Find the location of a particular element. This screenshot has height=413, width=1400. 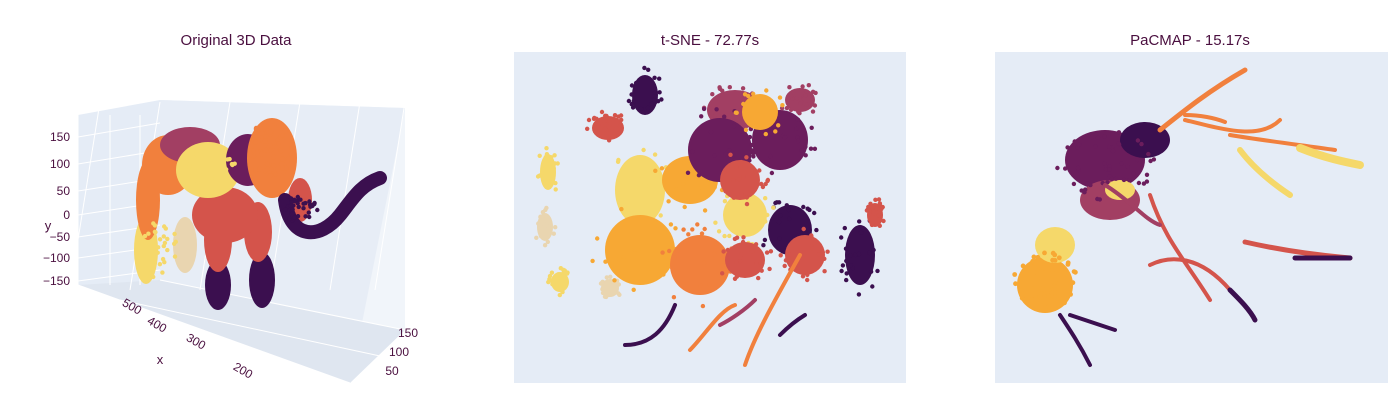

floor is located at coordinates (241, 331).